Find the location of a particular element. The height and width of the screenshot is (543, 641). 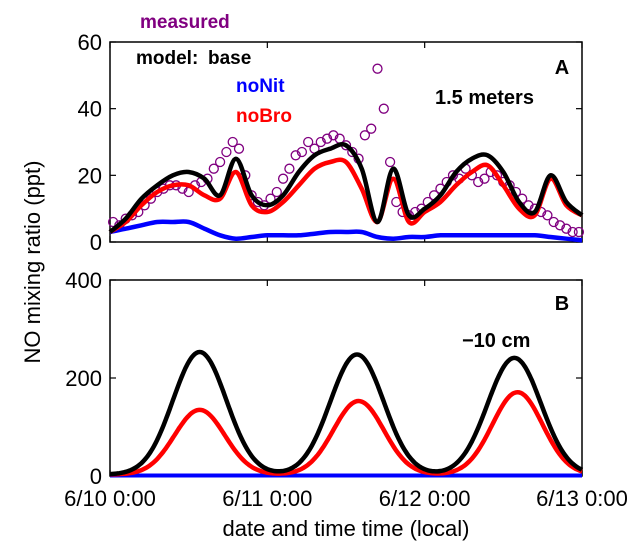

x-axis-ticks: 6/10 0:00 6/11 0:00 6/12 0:00 6/13 0:00 is located at coordinates (346, 498).